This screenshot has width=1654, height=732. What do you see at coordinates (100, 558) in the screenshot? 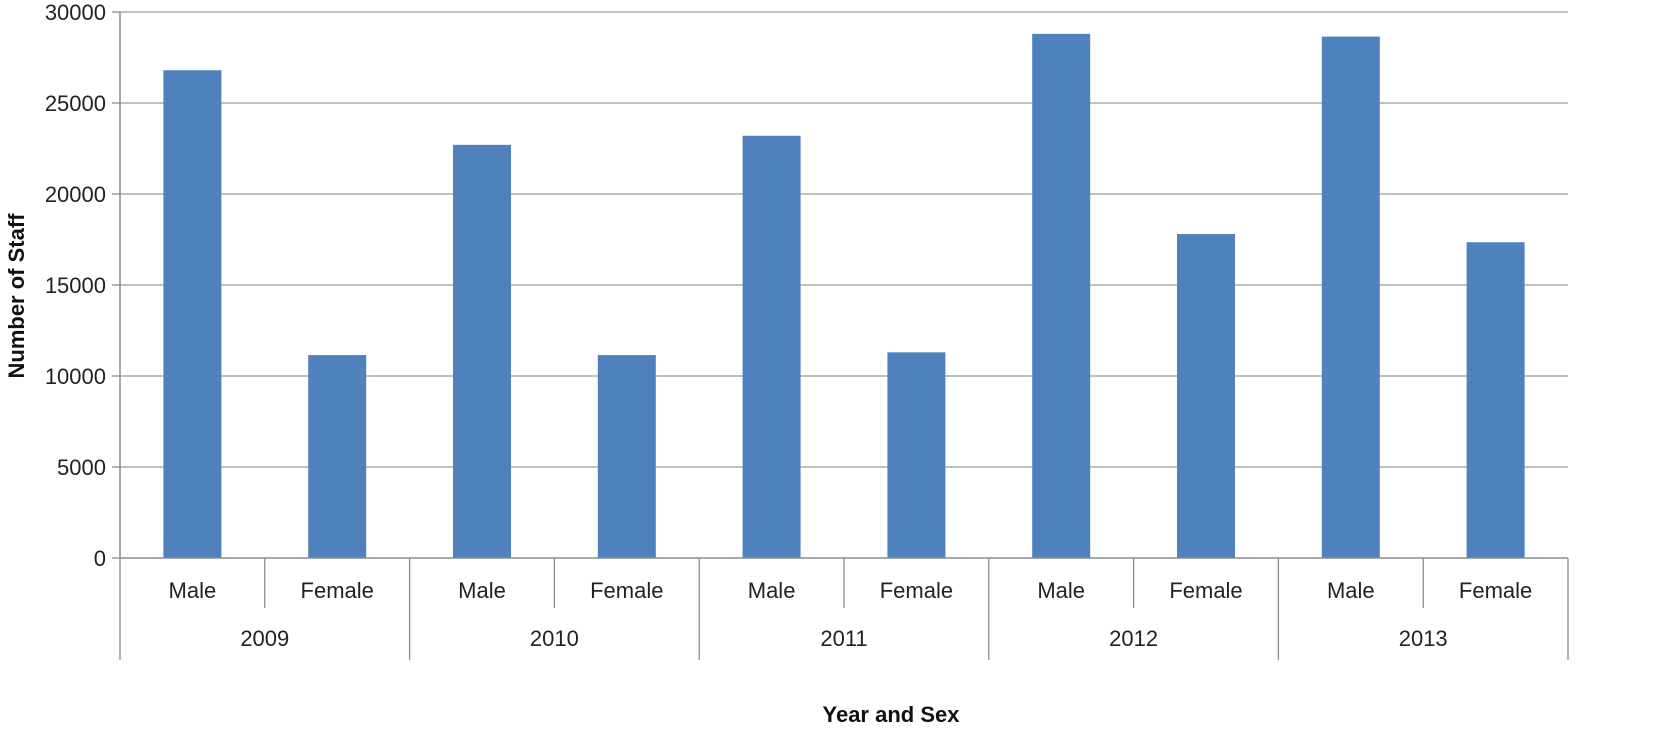
I see `y-tick-label: 0` at bounding box center [100, 558].